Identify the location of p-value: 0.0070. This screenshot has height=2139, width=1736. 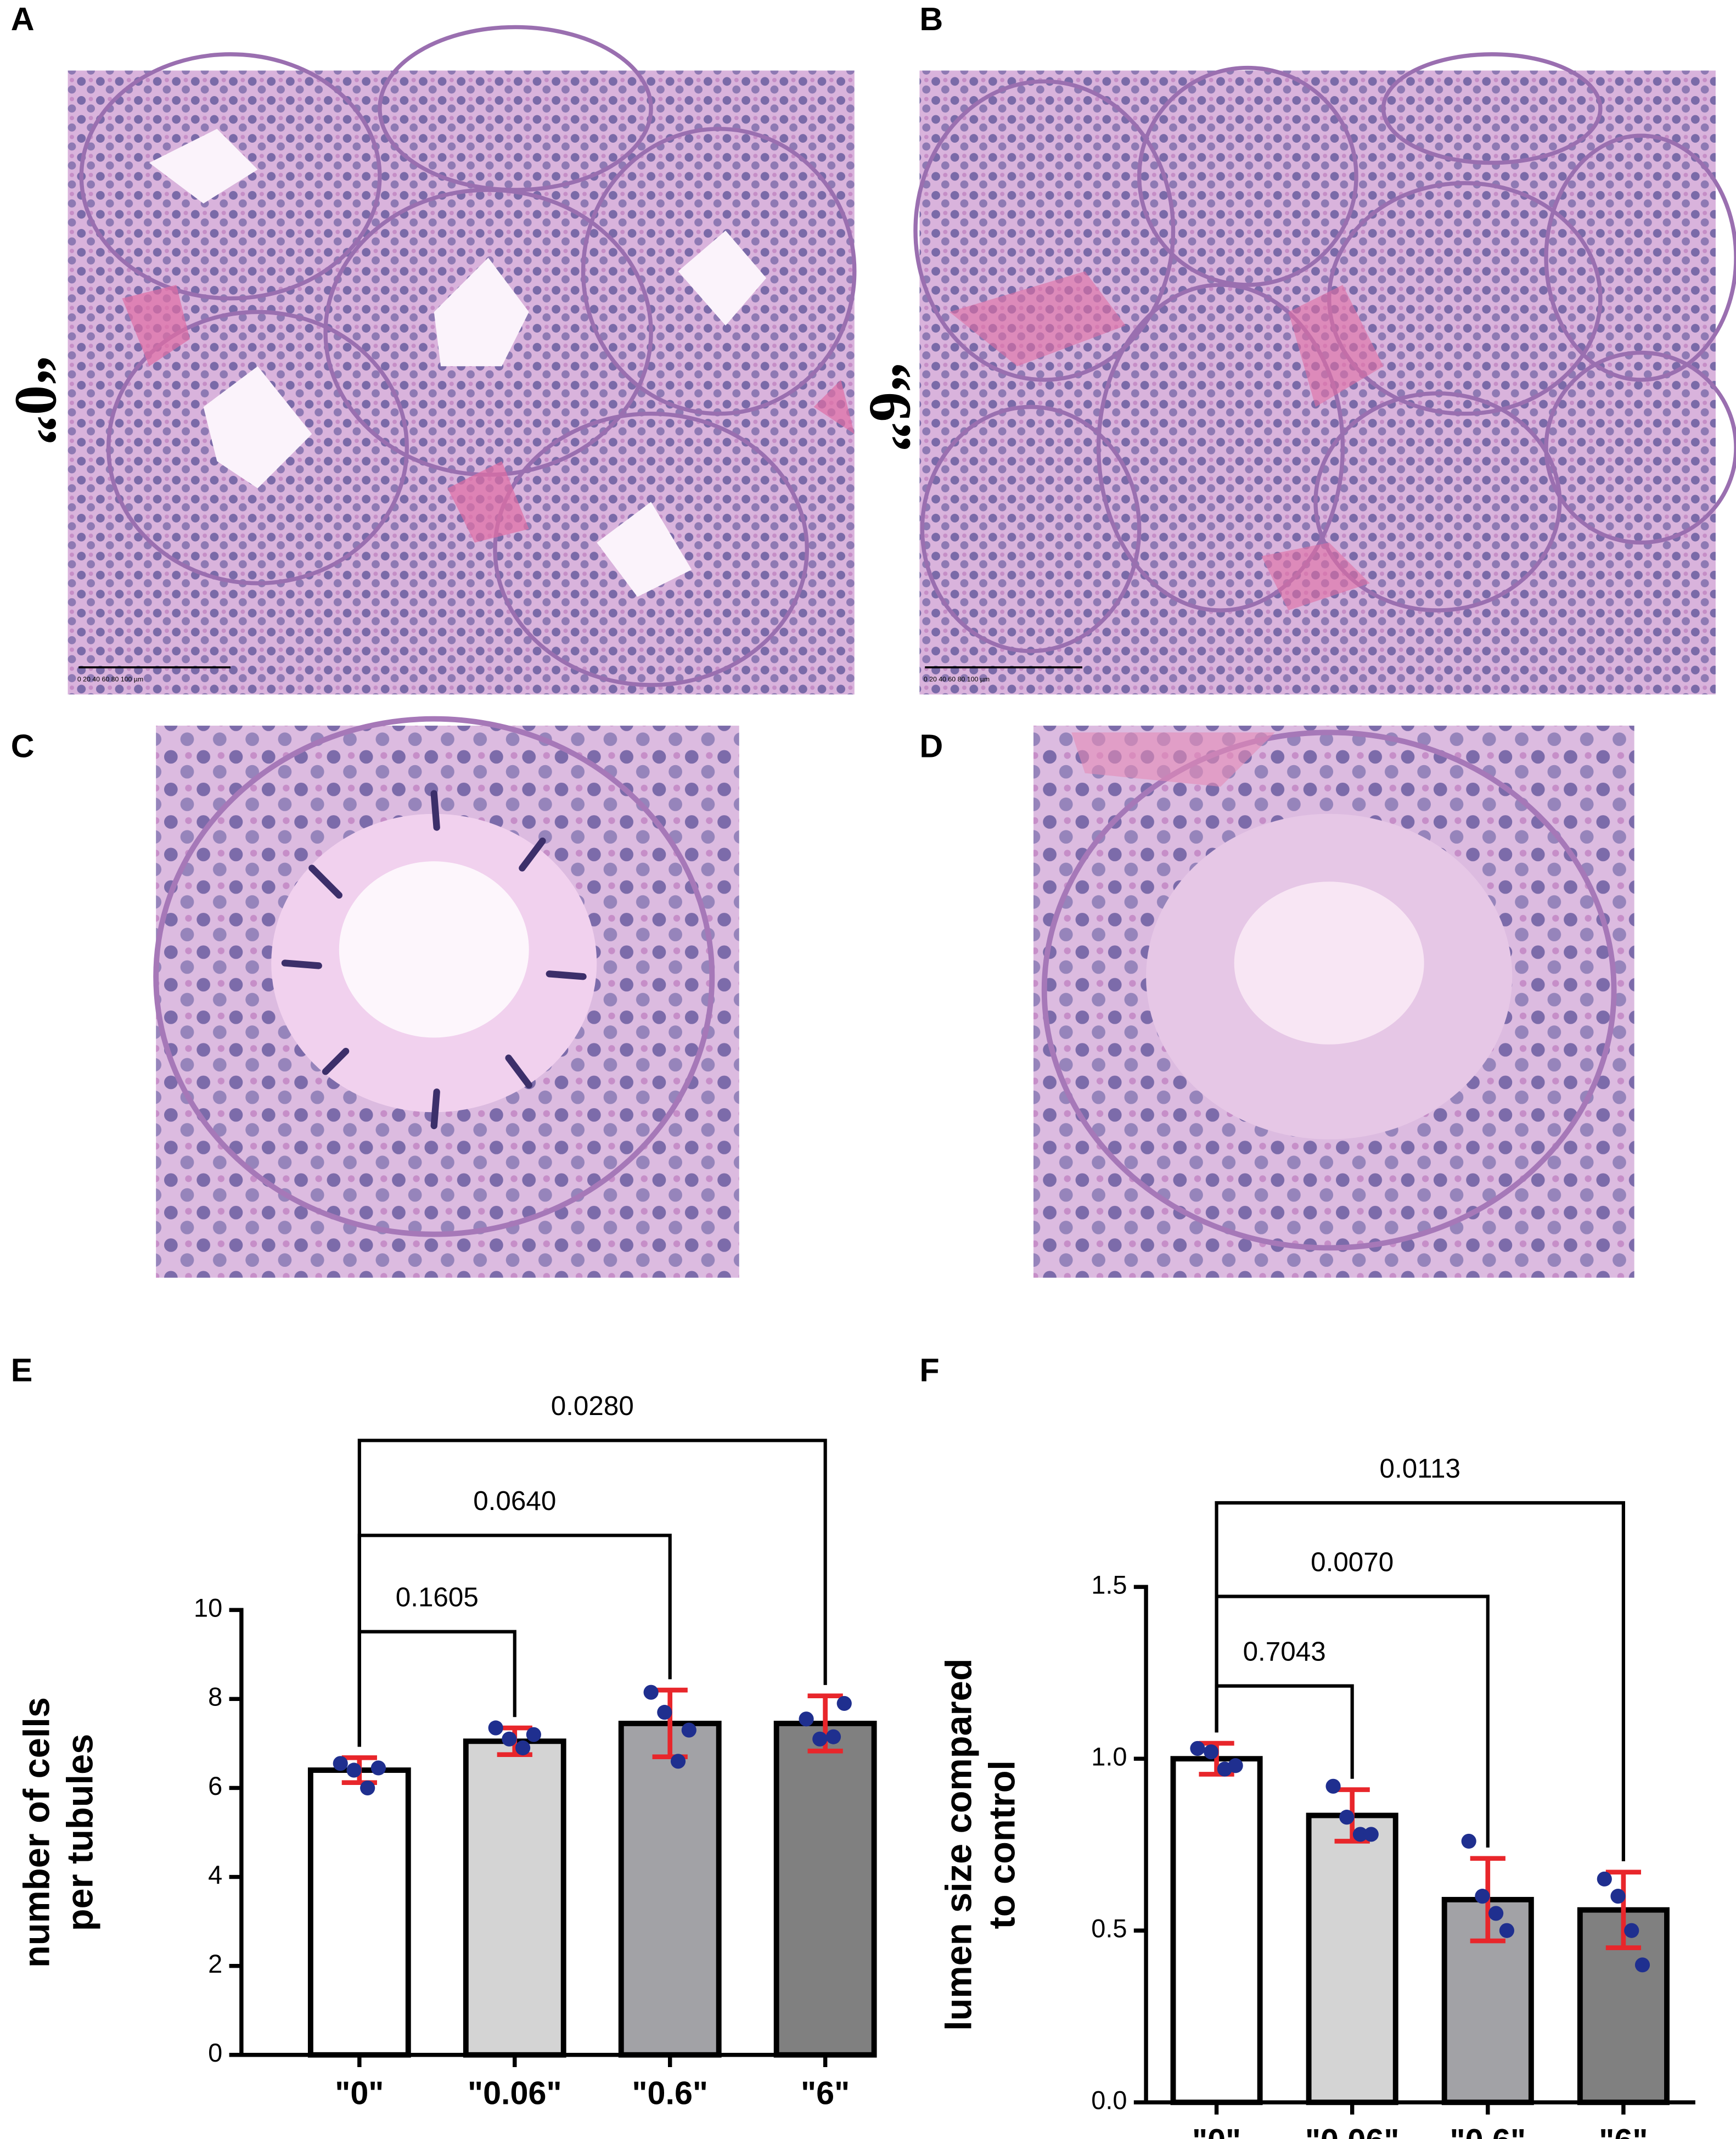
(1352, 1562).